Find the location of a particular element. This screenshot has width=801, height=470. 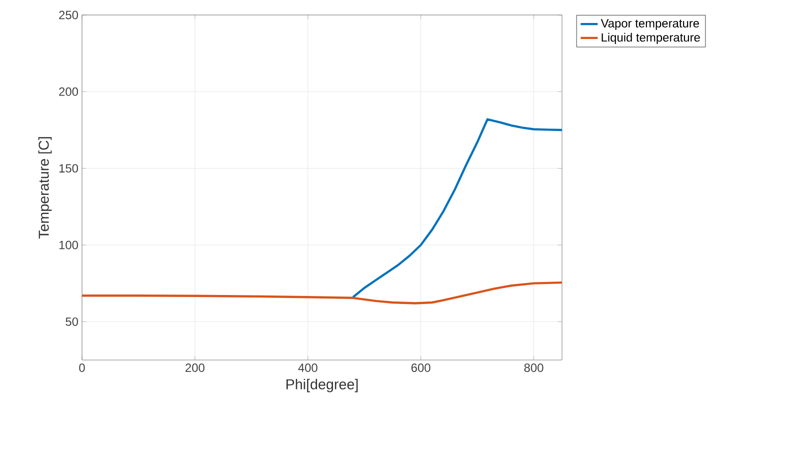

y-tick-label: 250 is located at coordinates (68, 15).